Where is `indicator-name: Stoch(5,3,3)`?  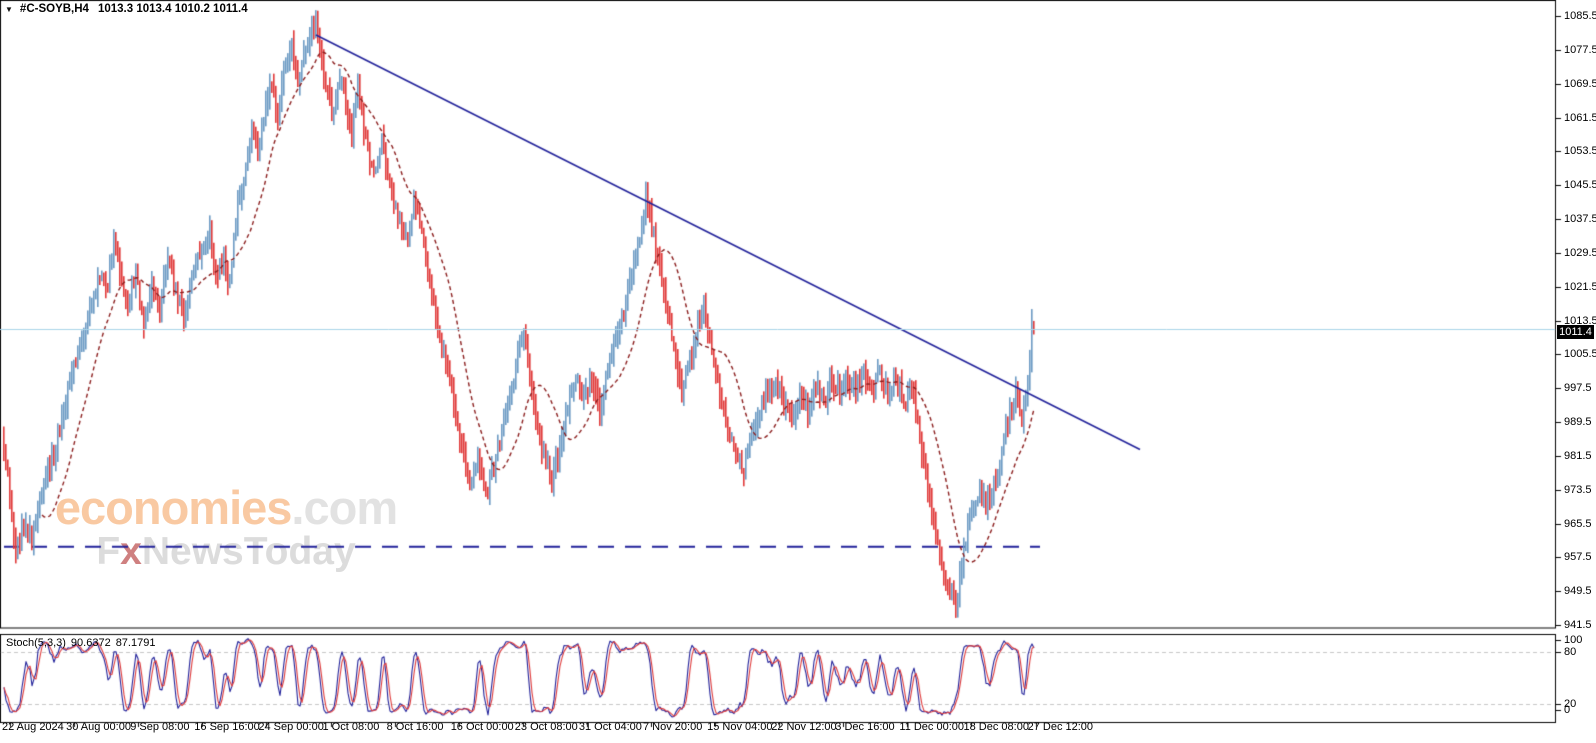 indicator-name: Stoch(5,3,3) is located at coordinates (36, 643).